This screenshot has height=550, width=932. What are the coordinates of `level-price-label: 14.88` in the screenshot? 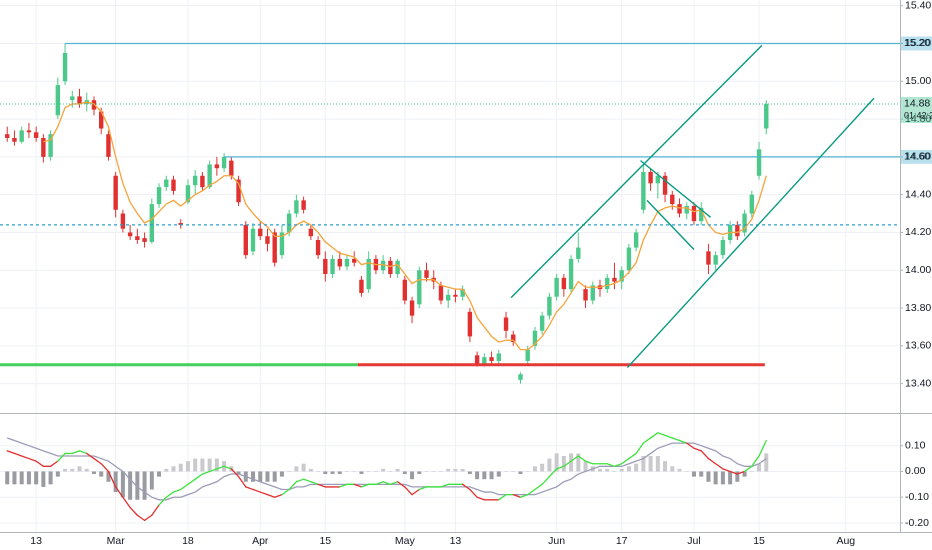 It's located at (917, 104).